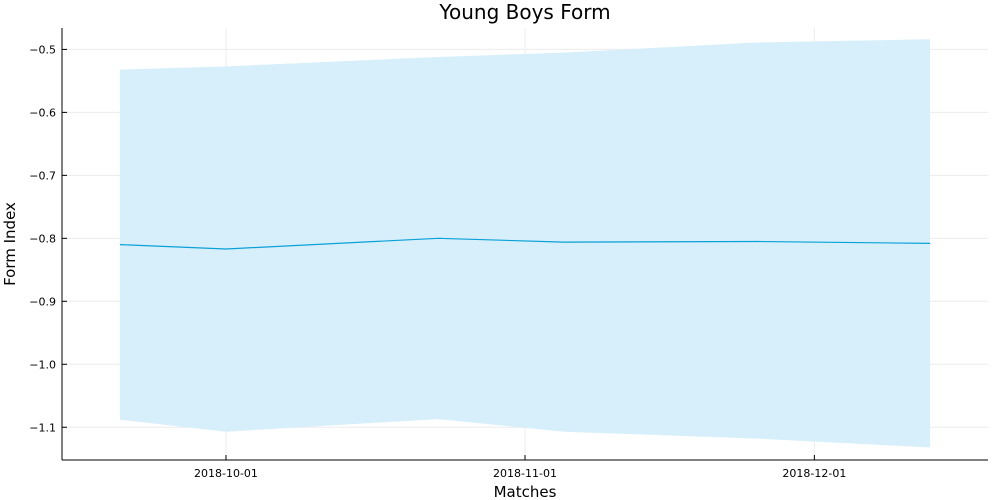 This screenshot has width=1000, height=500. What do you see at coordinates (42, 49) in the screenshot?
I see `y-tick-label: −0.5` at bounding box center [42, 49].